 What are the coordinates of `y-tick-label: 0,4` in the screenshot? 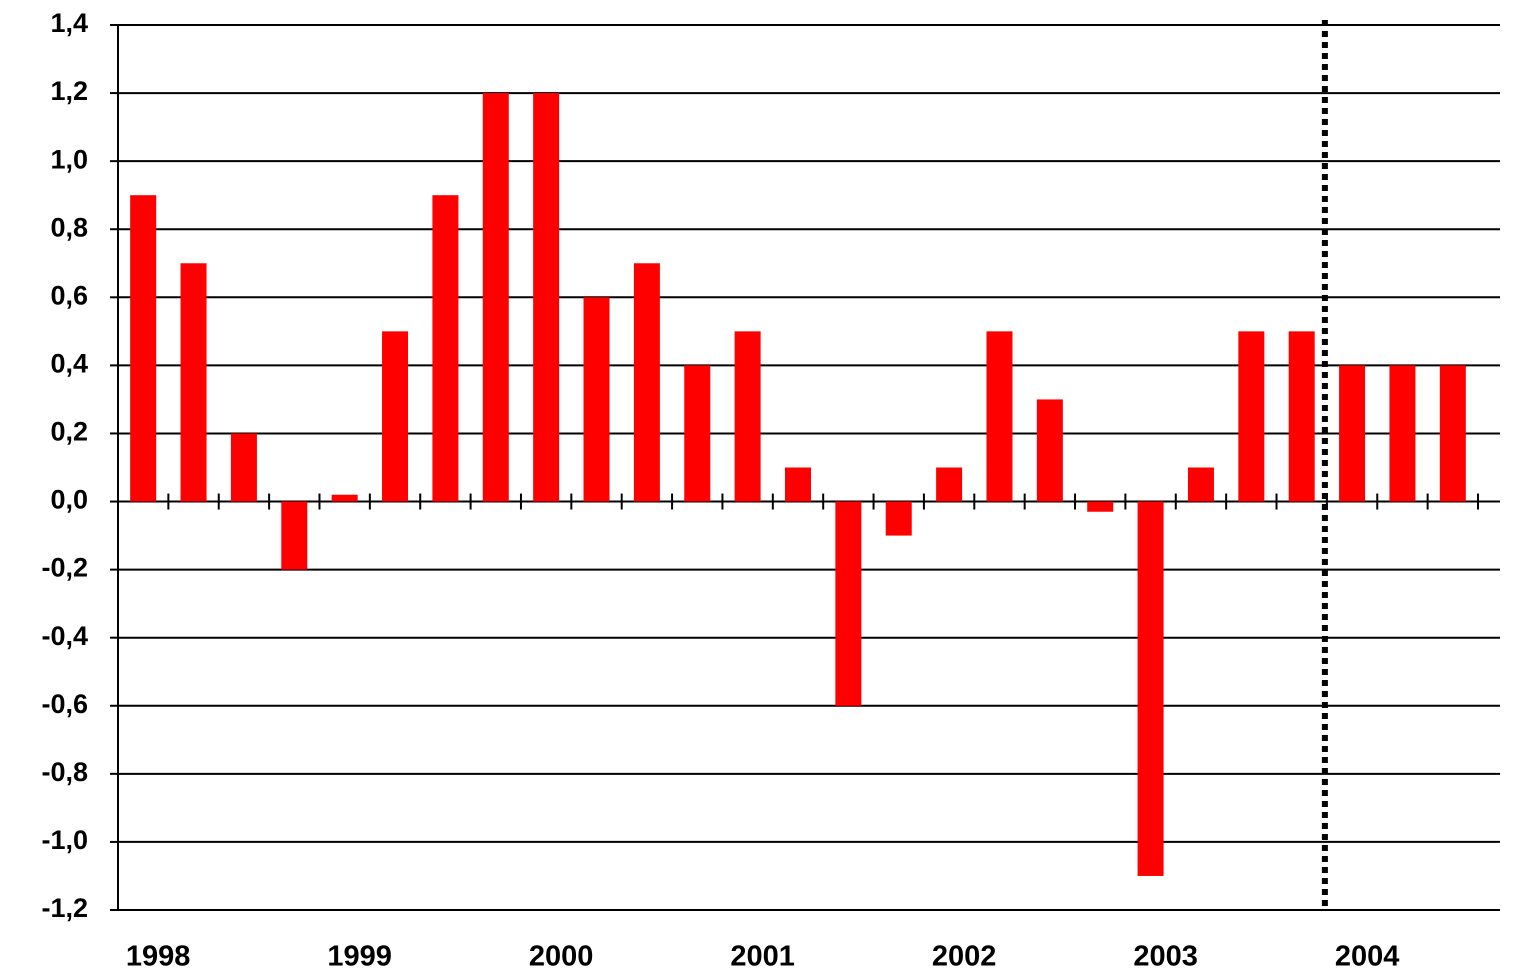 It's located at (69, 364).